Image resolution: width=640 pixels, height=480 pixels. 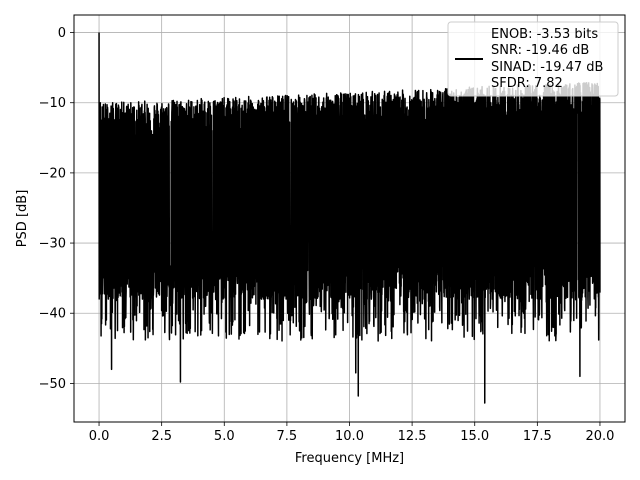 I want to click on x-tick-label: 7.5, so click(x=287, y=436).